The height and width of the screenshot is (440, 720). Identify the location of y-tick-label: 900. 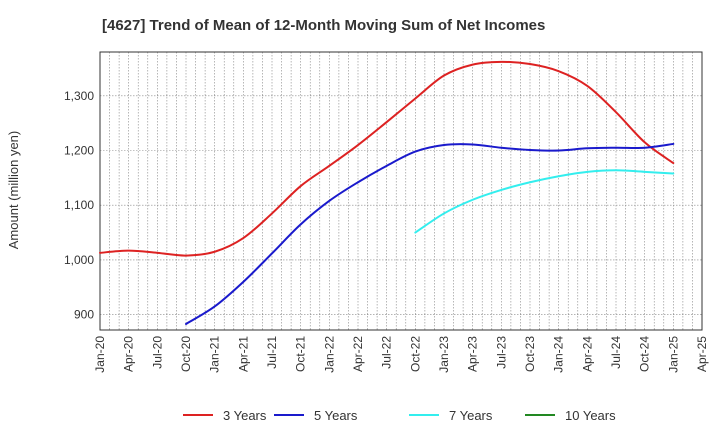
(84, 315).